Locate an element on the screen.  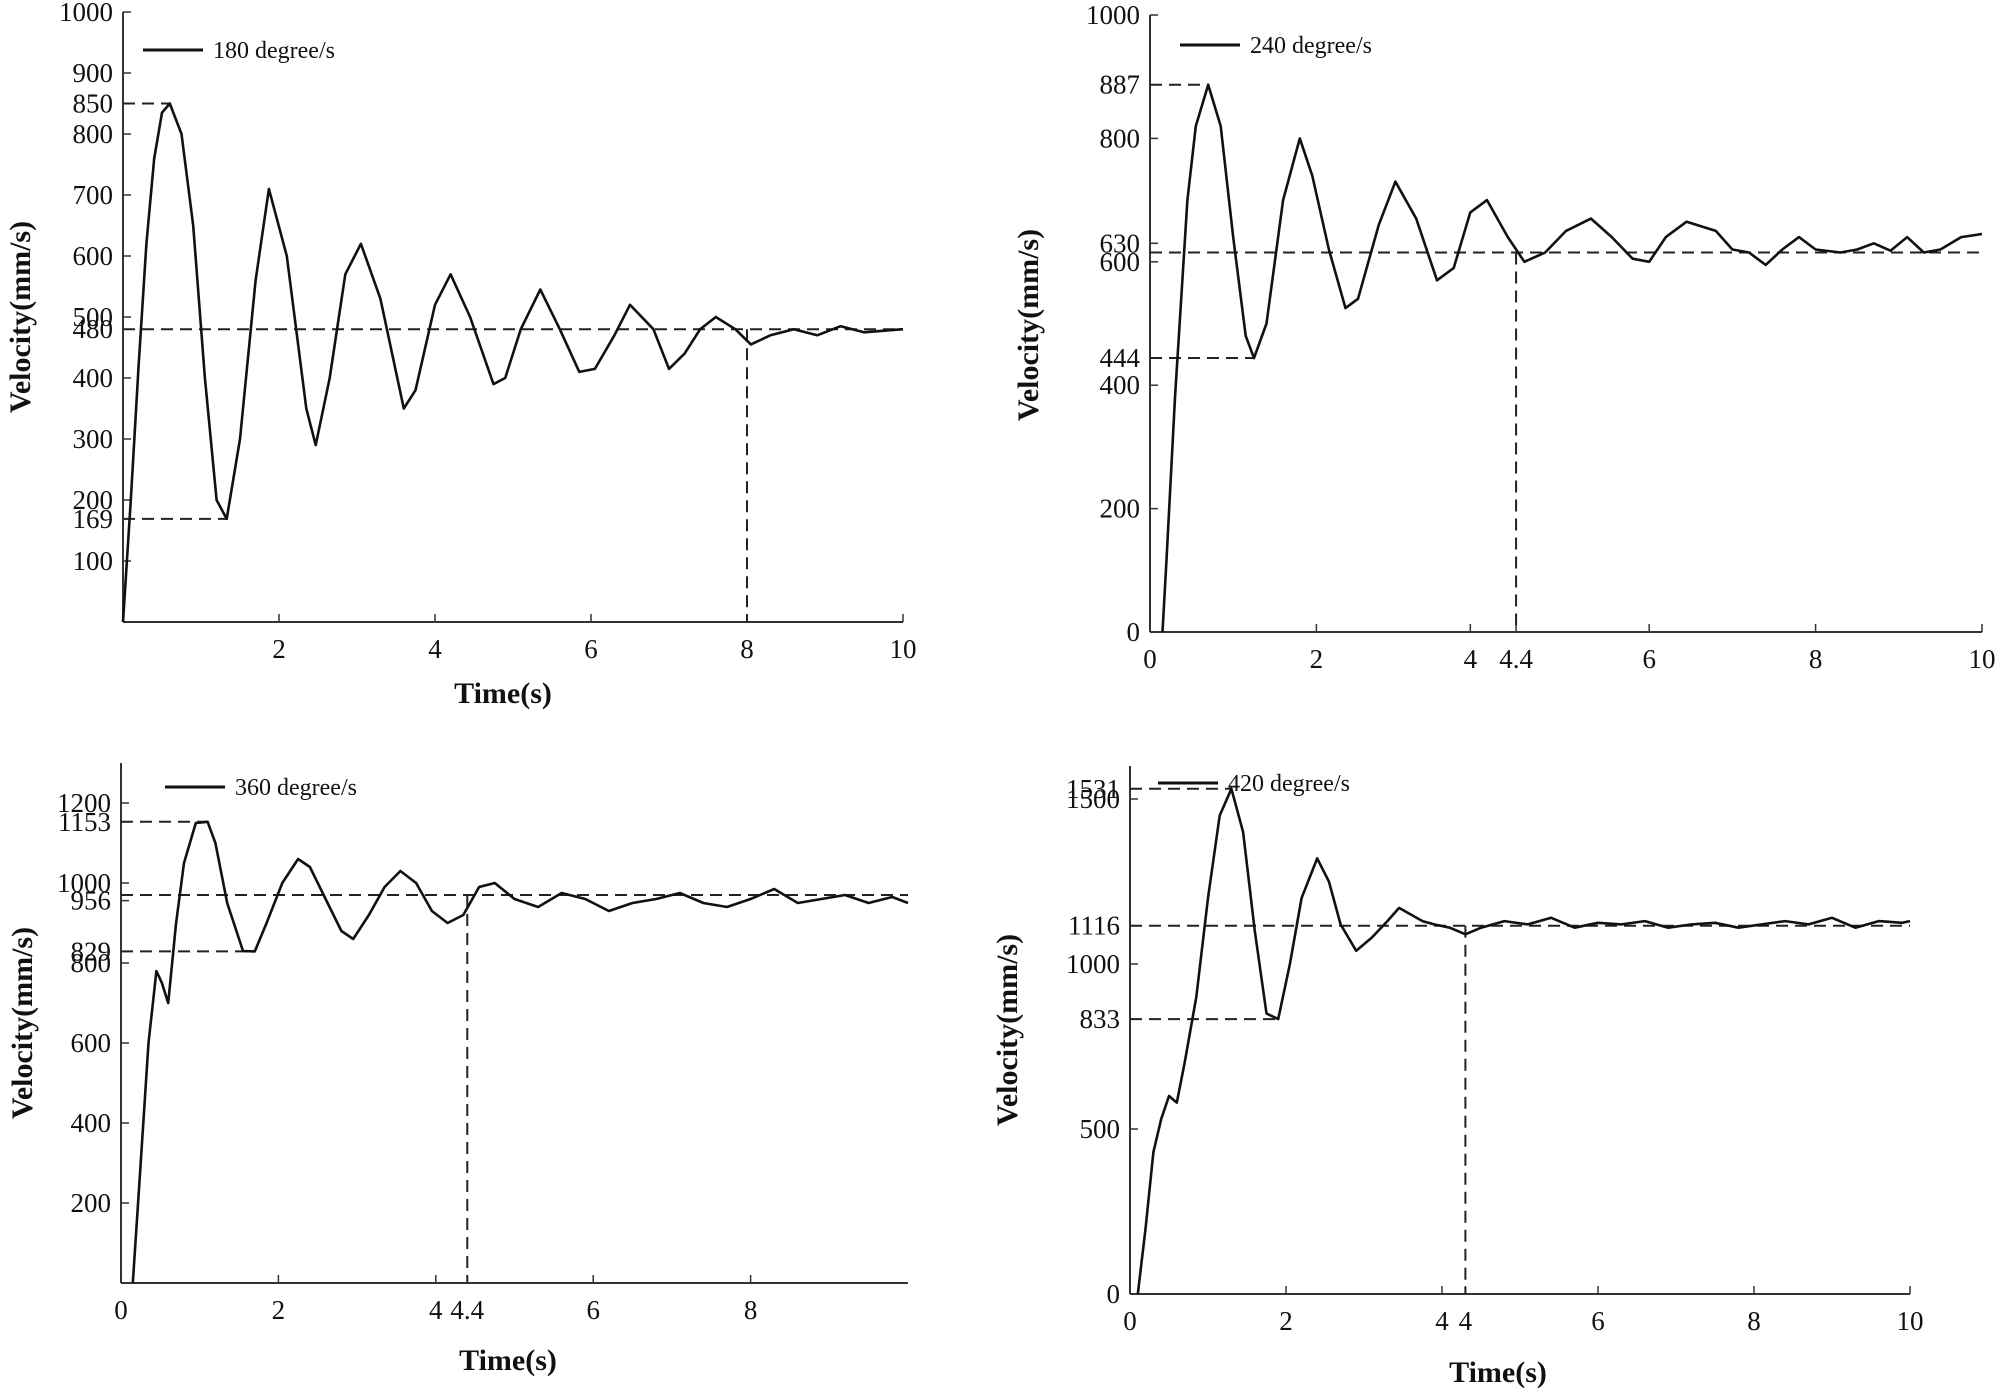
chart-2-legend-label: 360 degree/s is located at coordinates (296, 788).